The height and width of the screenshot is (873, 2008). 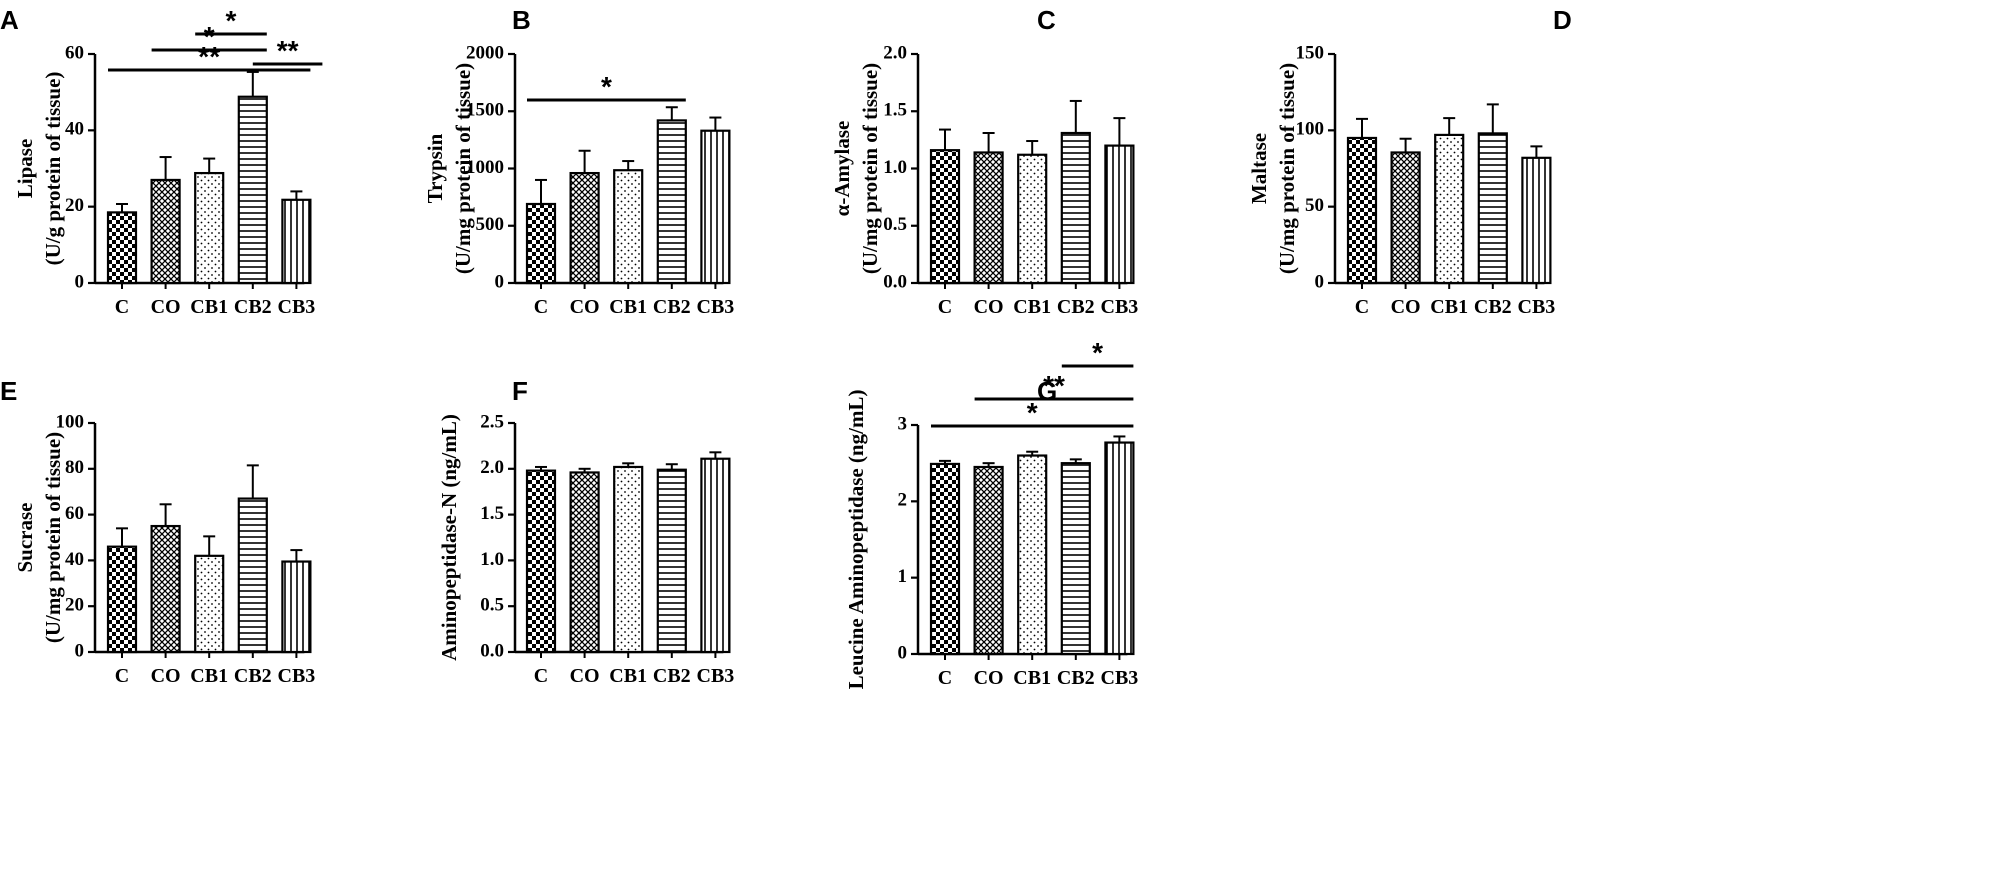 I want to click on y-tick-label: 2000, so click(x=485, y=52).